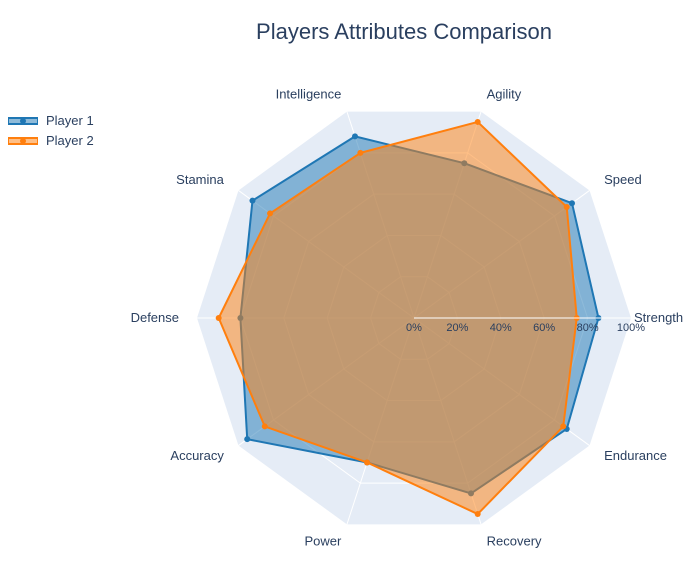 Image resolution: width=700 pixels, height=563 pixels. I want to click on radial-tick-label: 80%, so click(588, 328).